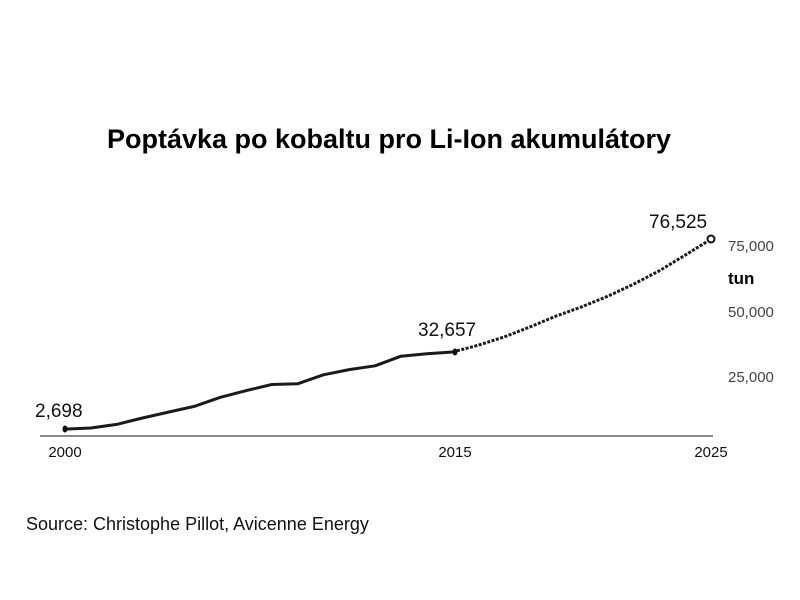  I want to click on x-tick-2000: 2000, so click(64, 452).